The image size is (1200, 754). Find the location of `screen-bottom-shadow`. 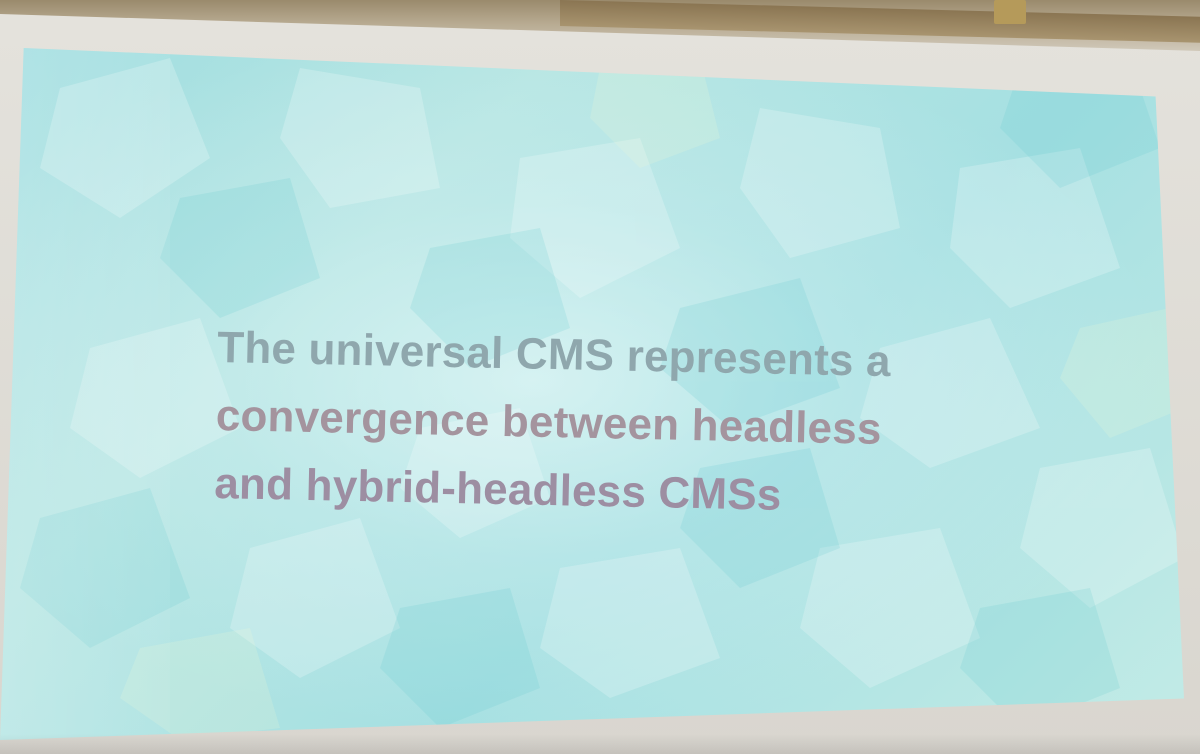

screen-bottom-shadow is located at coordinates (600, 744).